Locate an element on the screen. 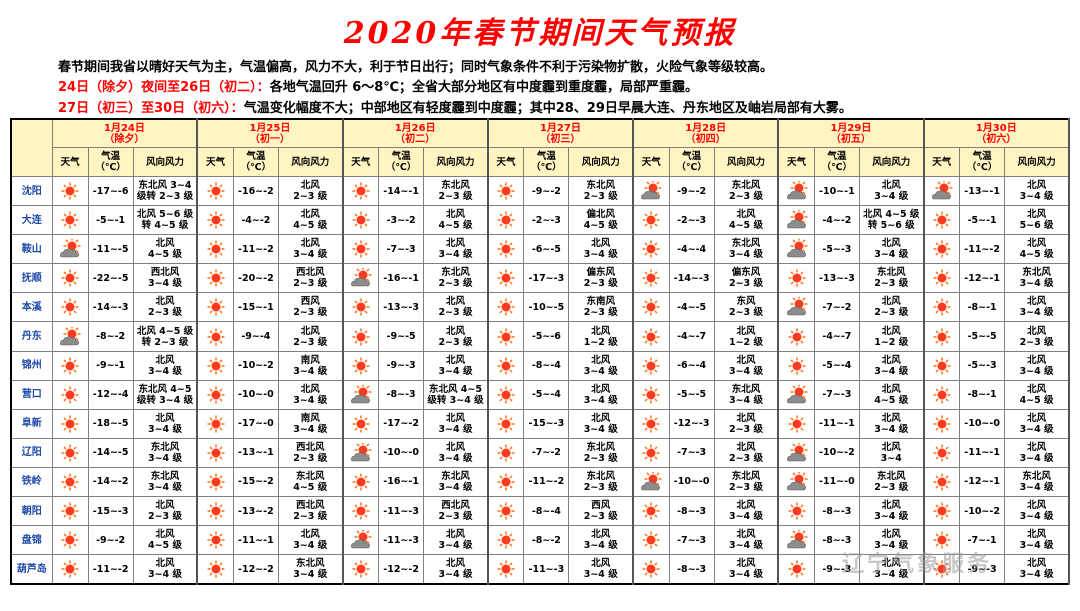  wind-cell: 北风 4~5 级 is located at coordinates (746, 220).